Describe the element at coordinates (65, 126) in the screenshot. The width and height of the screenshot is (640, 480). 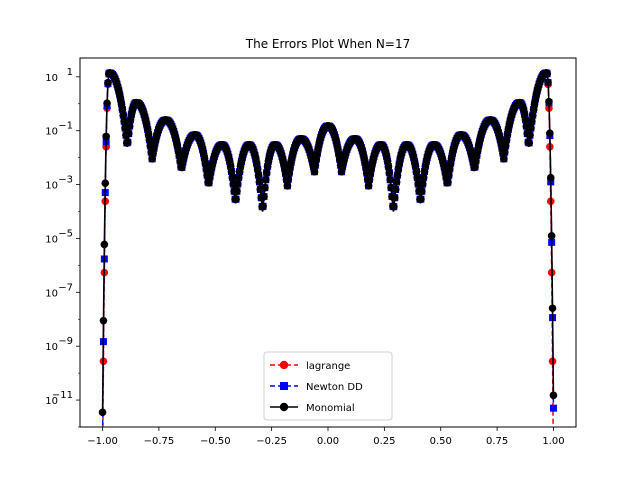
I see `y-tick-exponent: −1` at that location.